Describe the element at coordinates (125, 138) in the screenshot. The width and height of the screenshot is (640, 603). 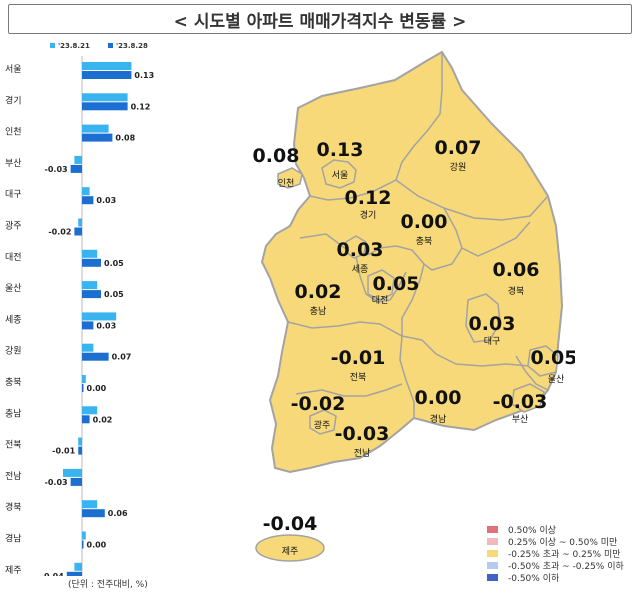
I see `data-label: 0.08` at that location.